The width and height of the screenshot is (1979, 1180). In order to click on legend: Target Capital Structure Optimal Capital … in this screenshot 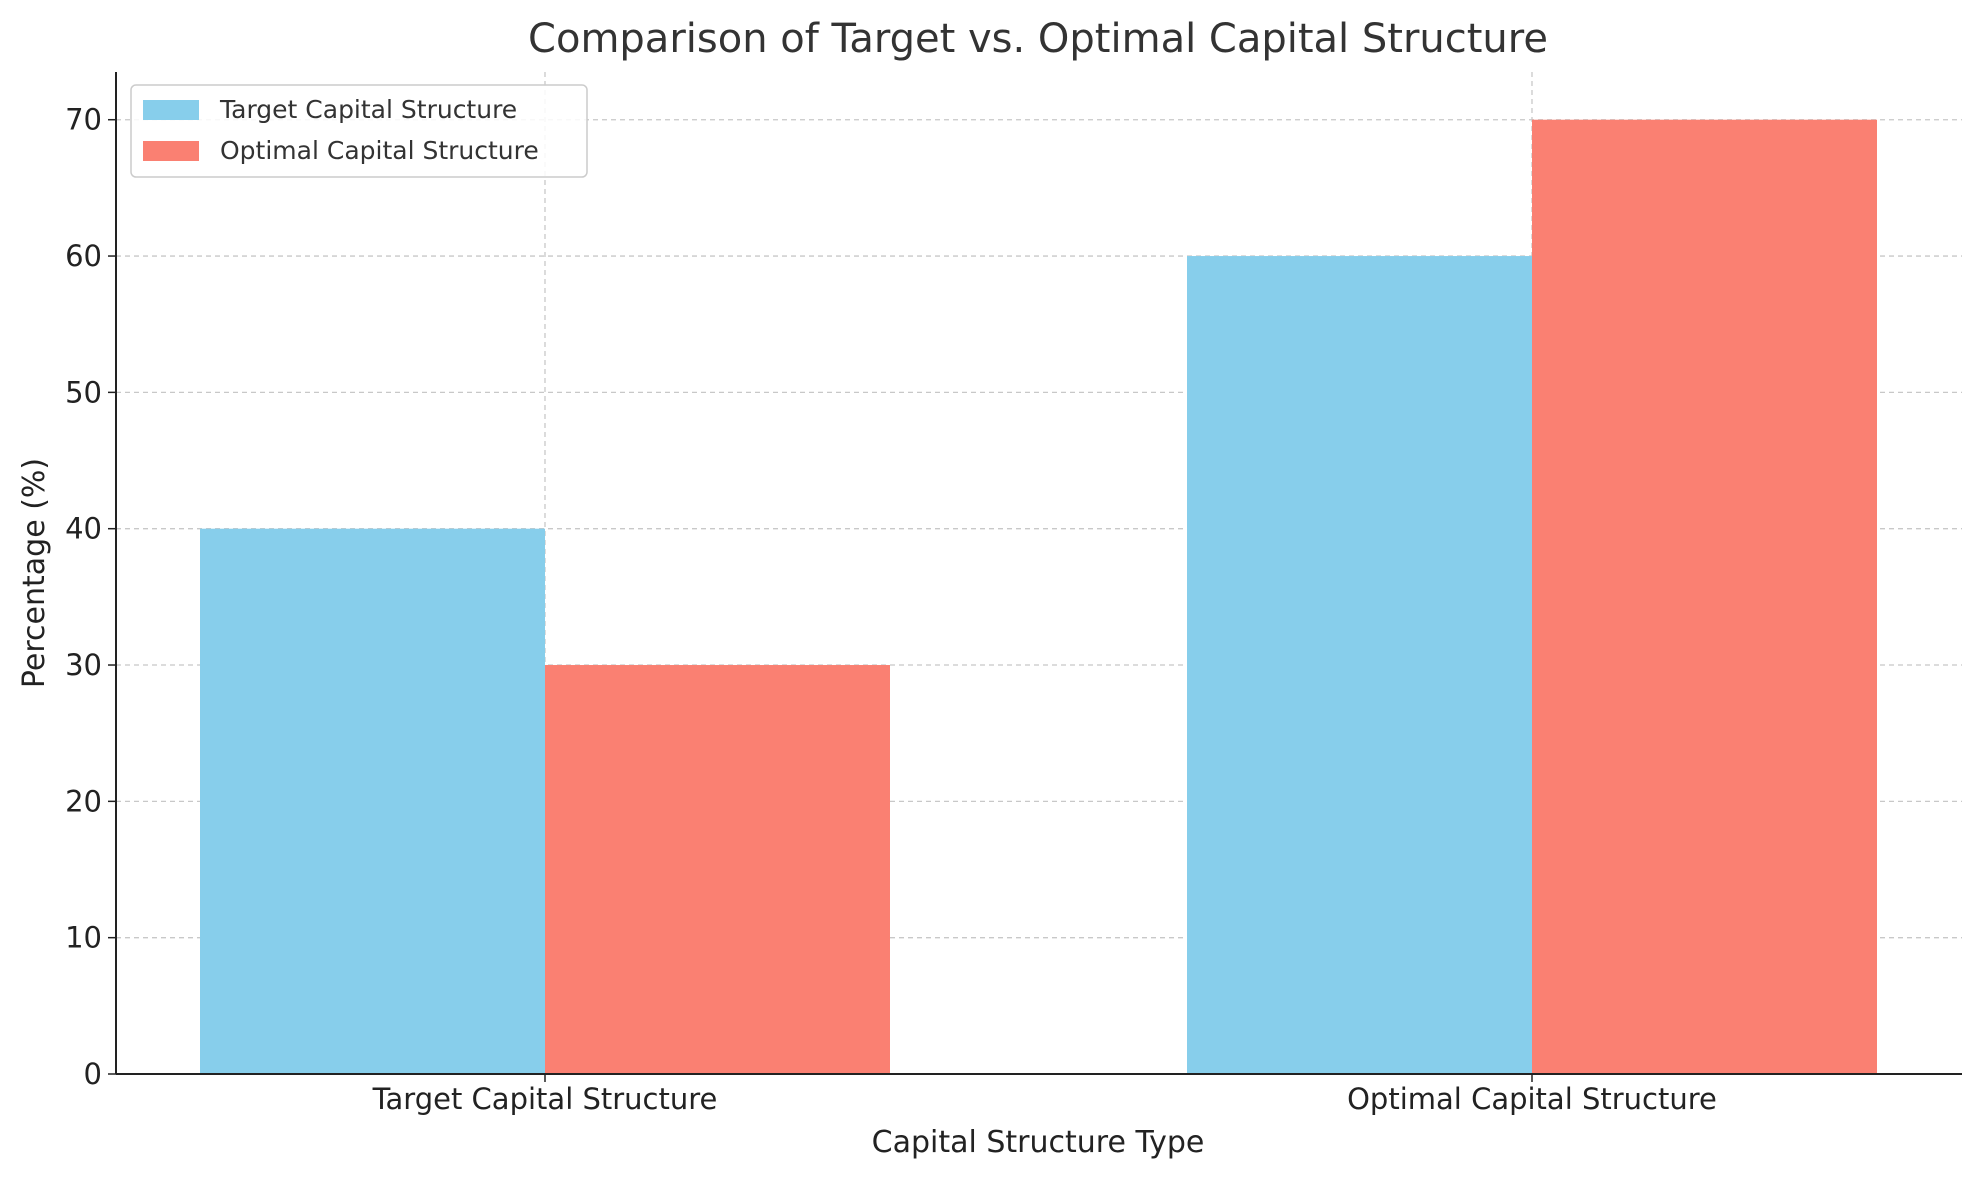, I will do `click(359, 131)`.